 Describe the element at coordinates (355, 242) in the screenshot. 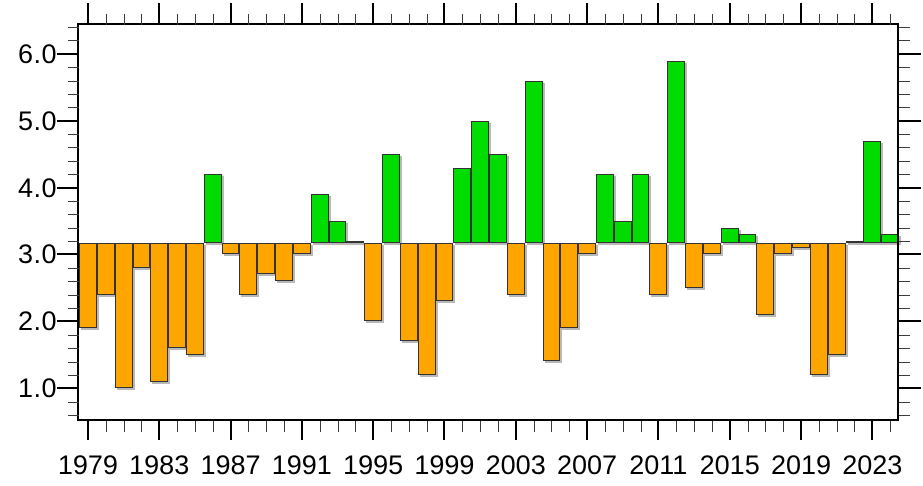

I see `bar-1994` at that location.